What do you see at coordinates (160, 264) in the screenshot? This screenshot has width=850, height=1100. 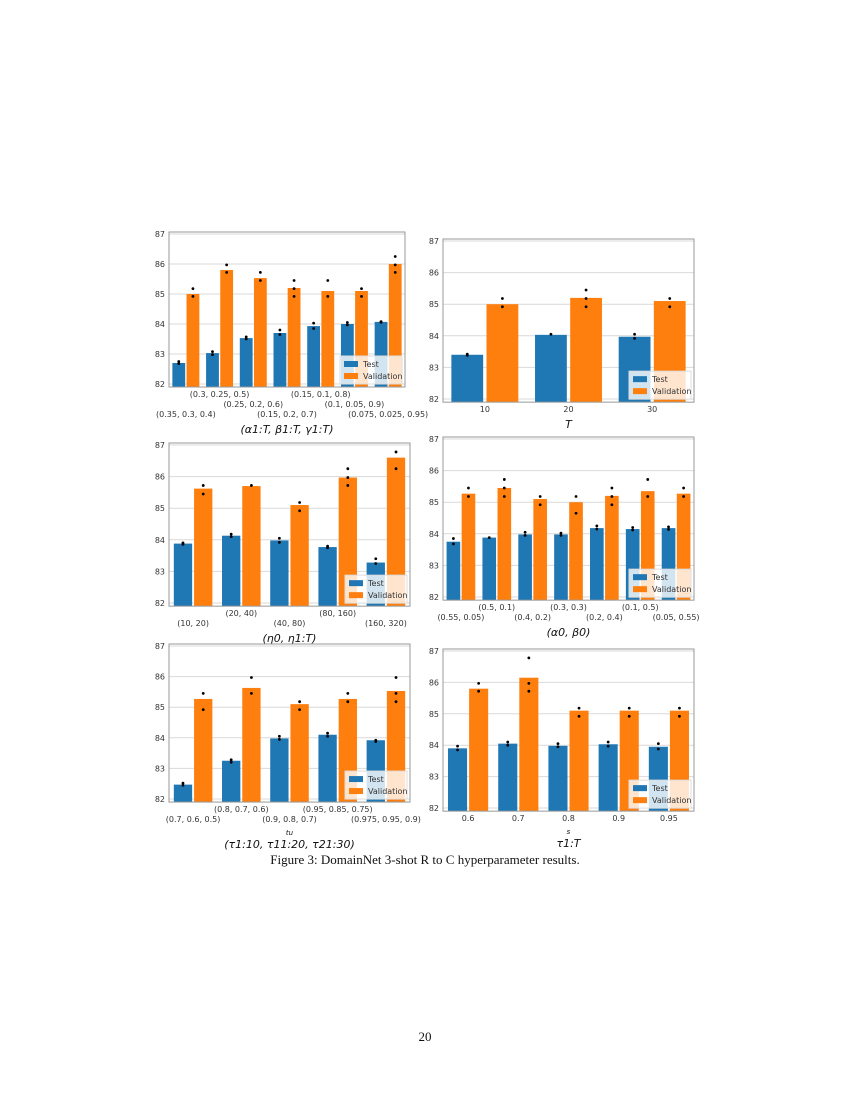 I see `y-tick-label: 86` at bounding box center [160, 264].